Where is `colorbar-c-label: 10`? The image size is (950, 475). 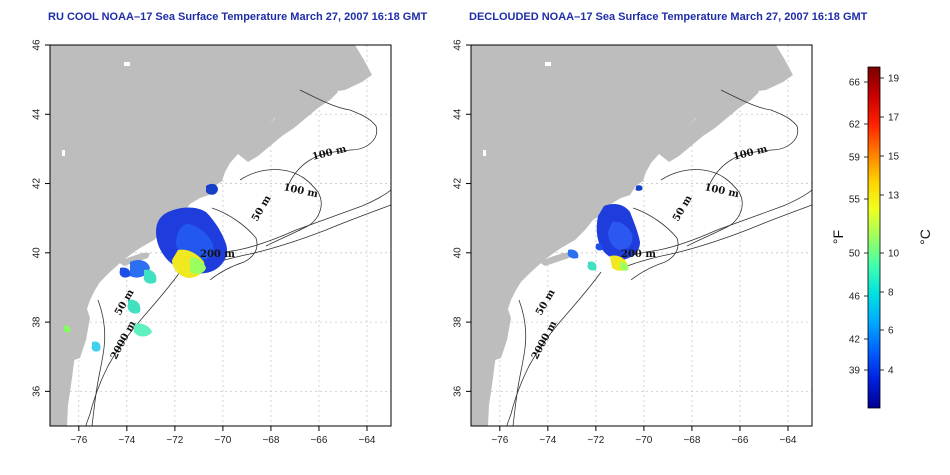
colorbar-c-label: 10 is located at coordinates (894, 254).